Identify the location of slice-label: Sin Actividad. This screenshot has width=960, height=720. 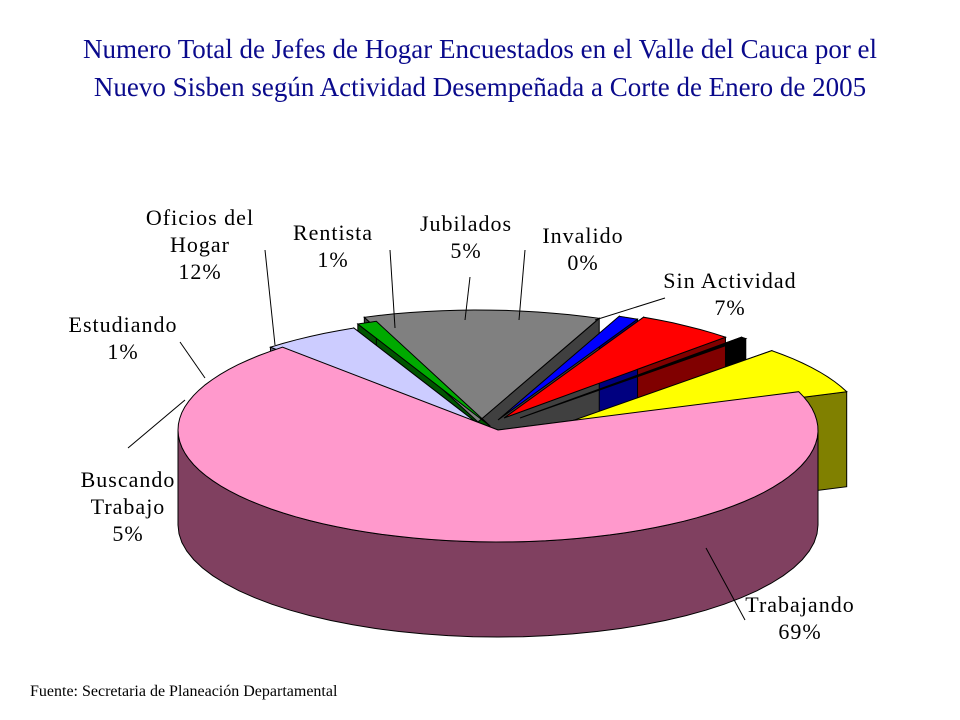
(729, 280).